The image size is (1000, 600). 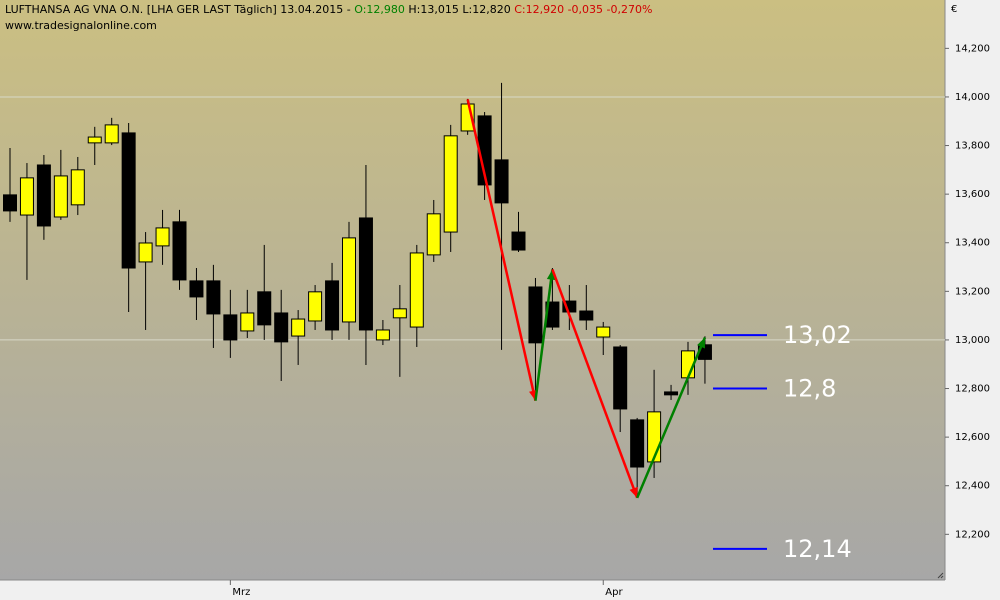 What do you see at coordinates (972, 534) in the screenshot?
I see `y-tick-label: 12,200` at bounding box center [972, 534].